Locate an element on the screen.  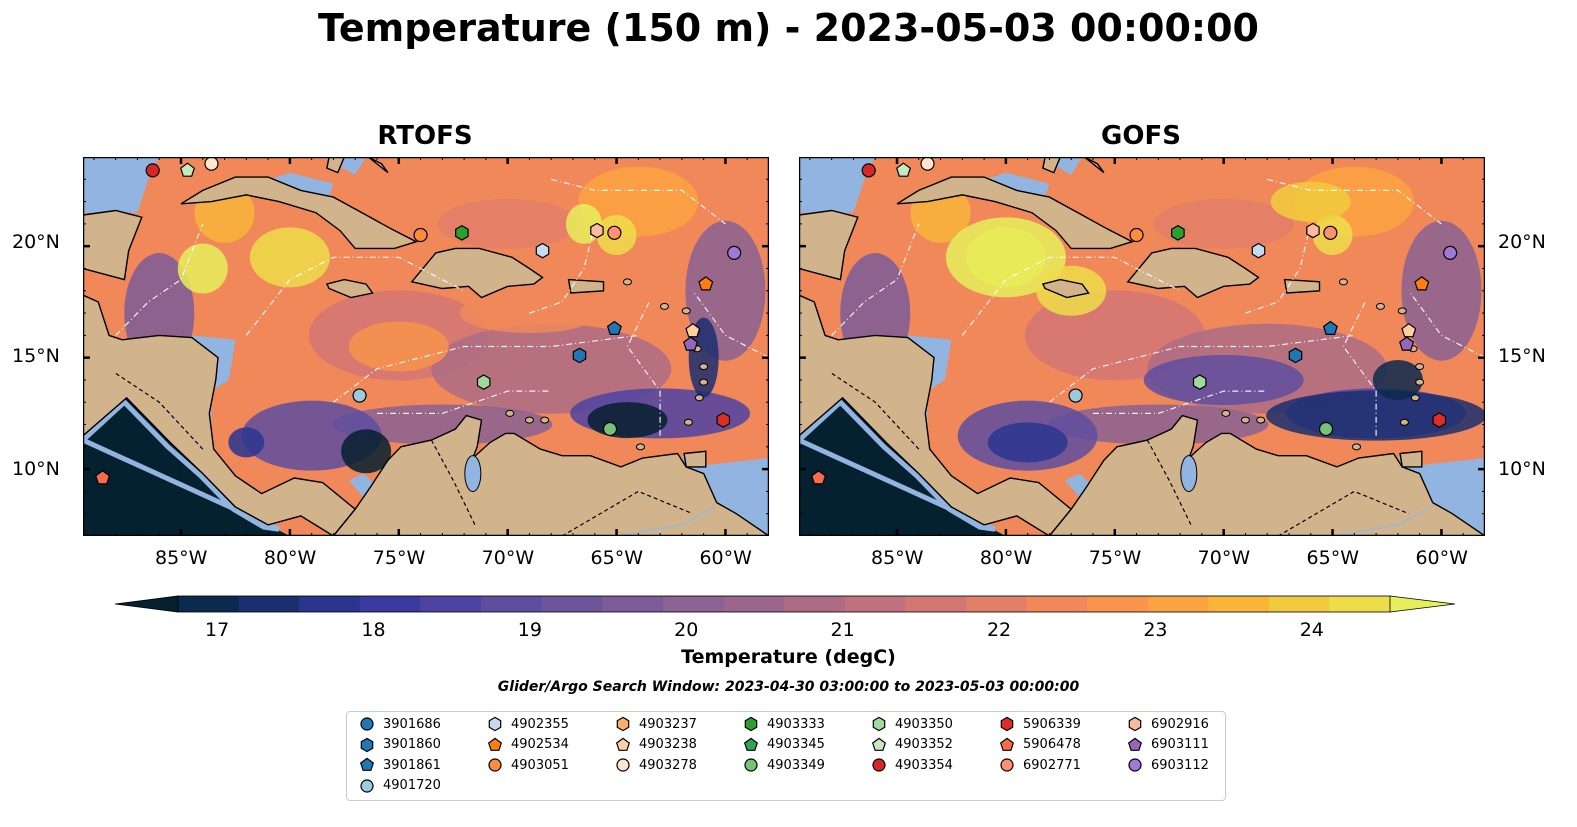
legend-item: 4903051 is located at coordinates (528, 765).